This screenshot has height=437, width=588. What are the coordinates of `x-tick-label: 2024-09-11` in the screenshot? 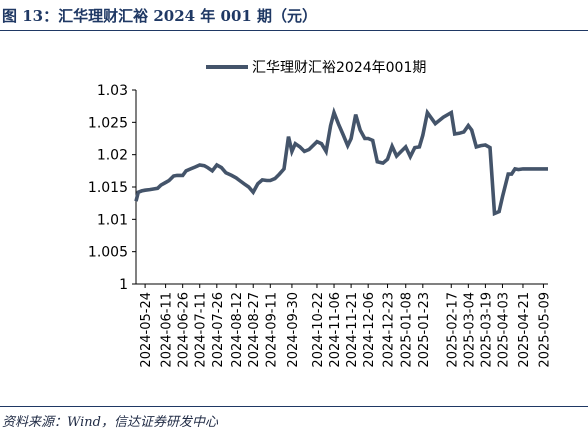 It's located at (271, 330).